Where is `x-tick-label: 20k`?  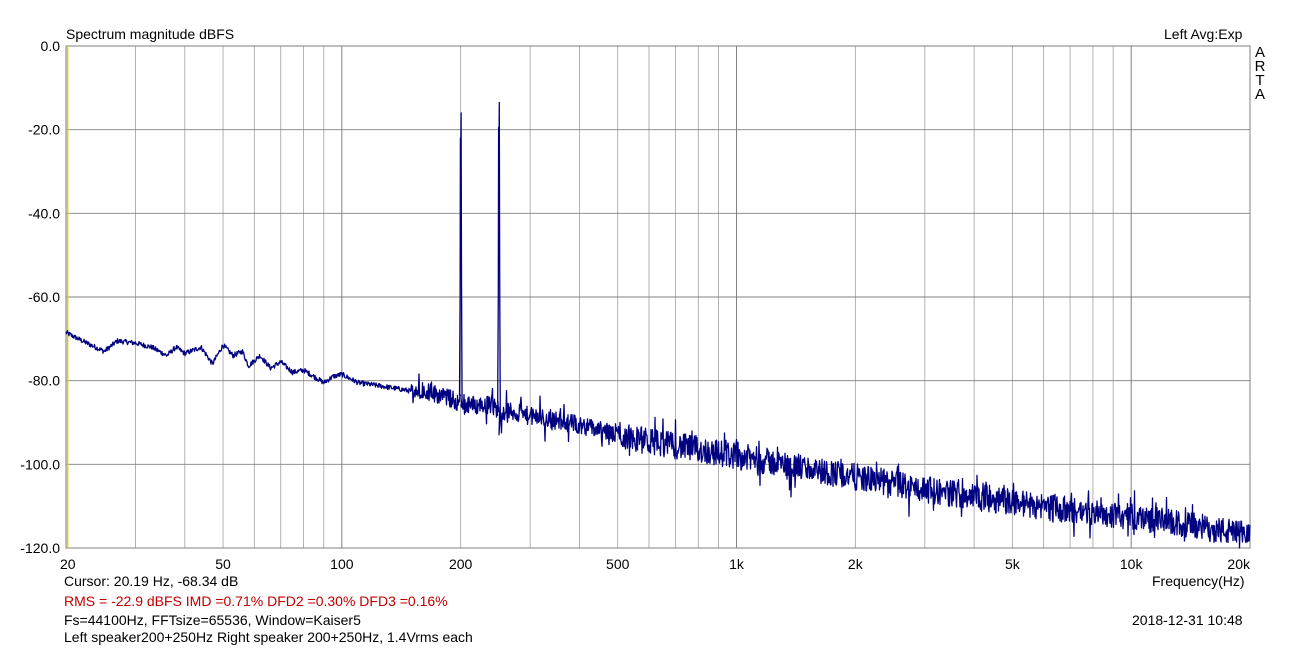 x-tick-label: 20k is located at coordinates (1239, 564).